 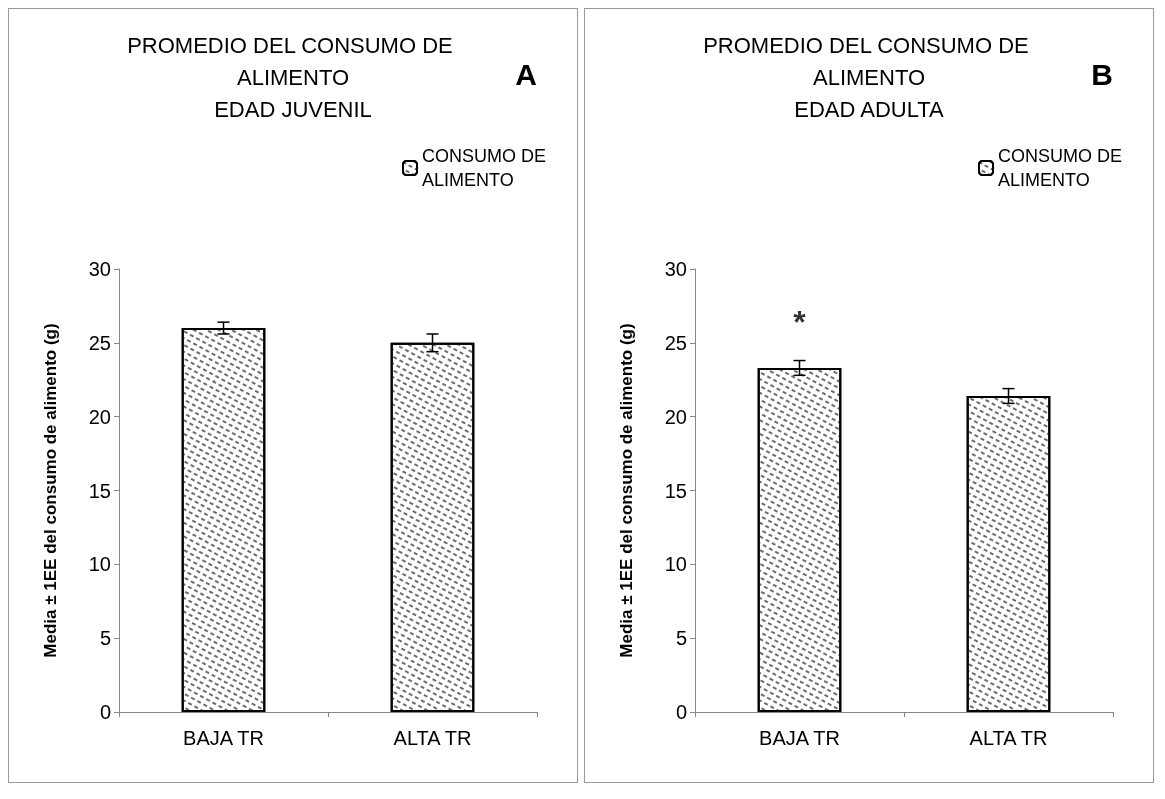 What do you see at coordinates (1102, 74) in the screenshot?
I see `text: B` at bounding box center [1102, 74].